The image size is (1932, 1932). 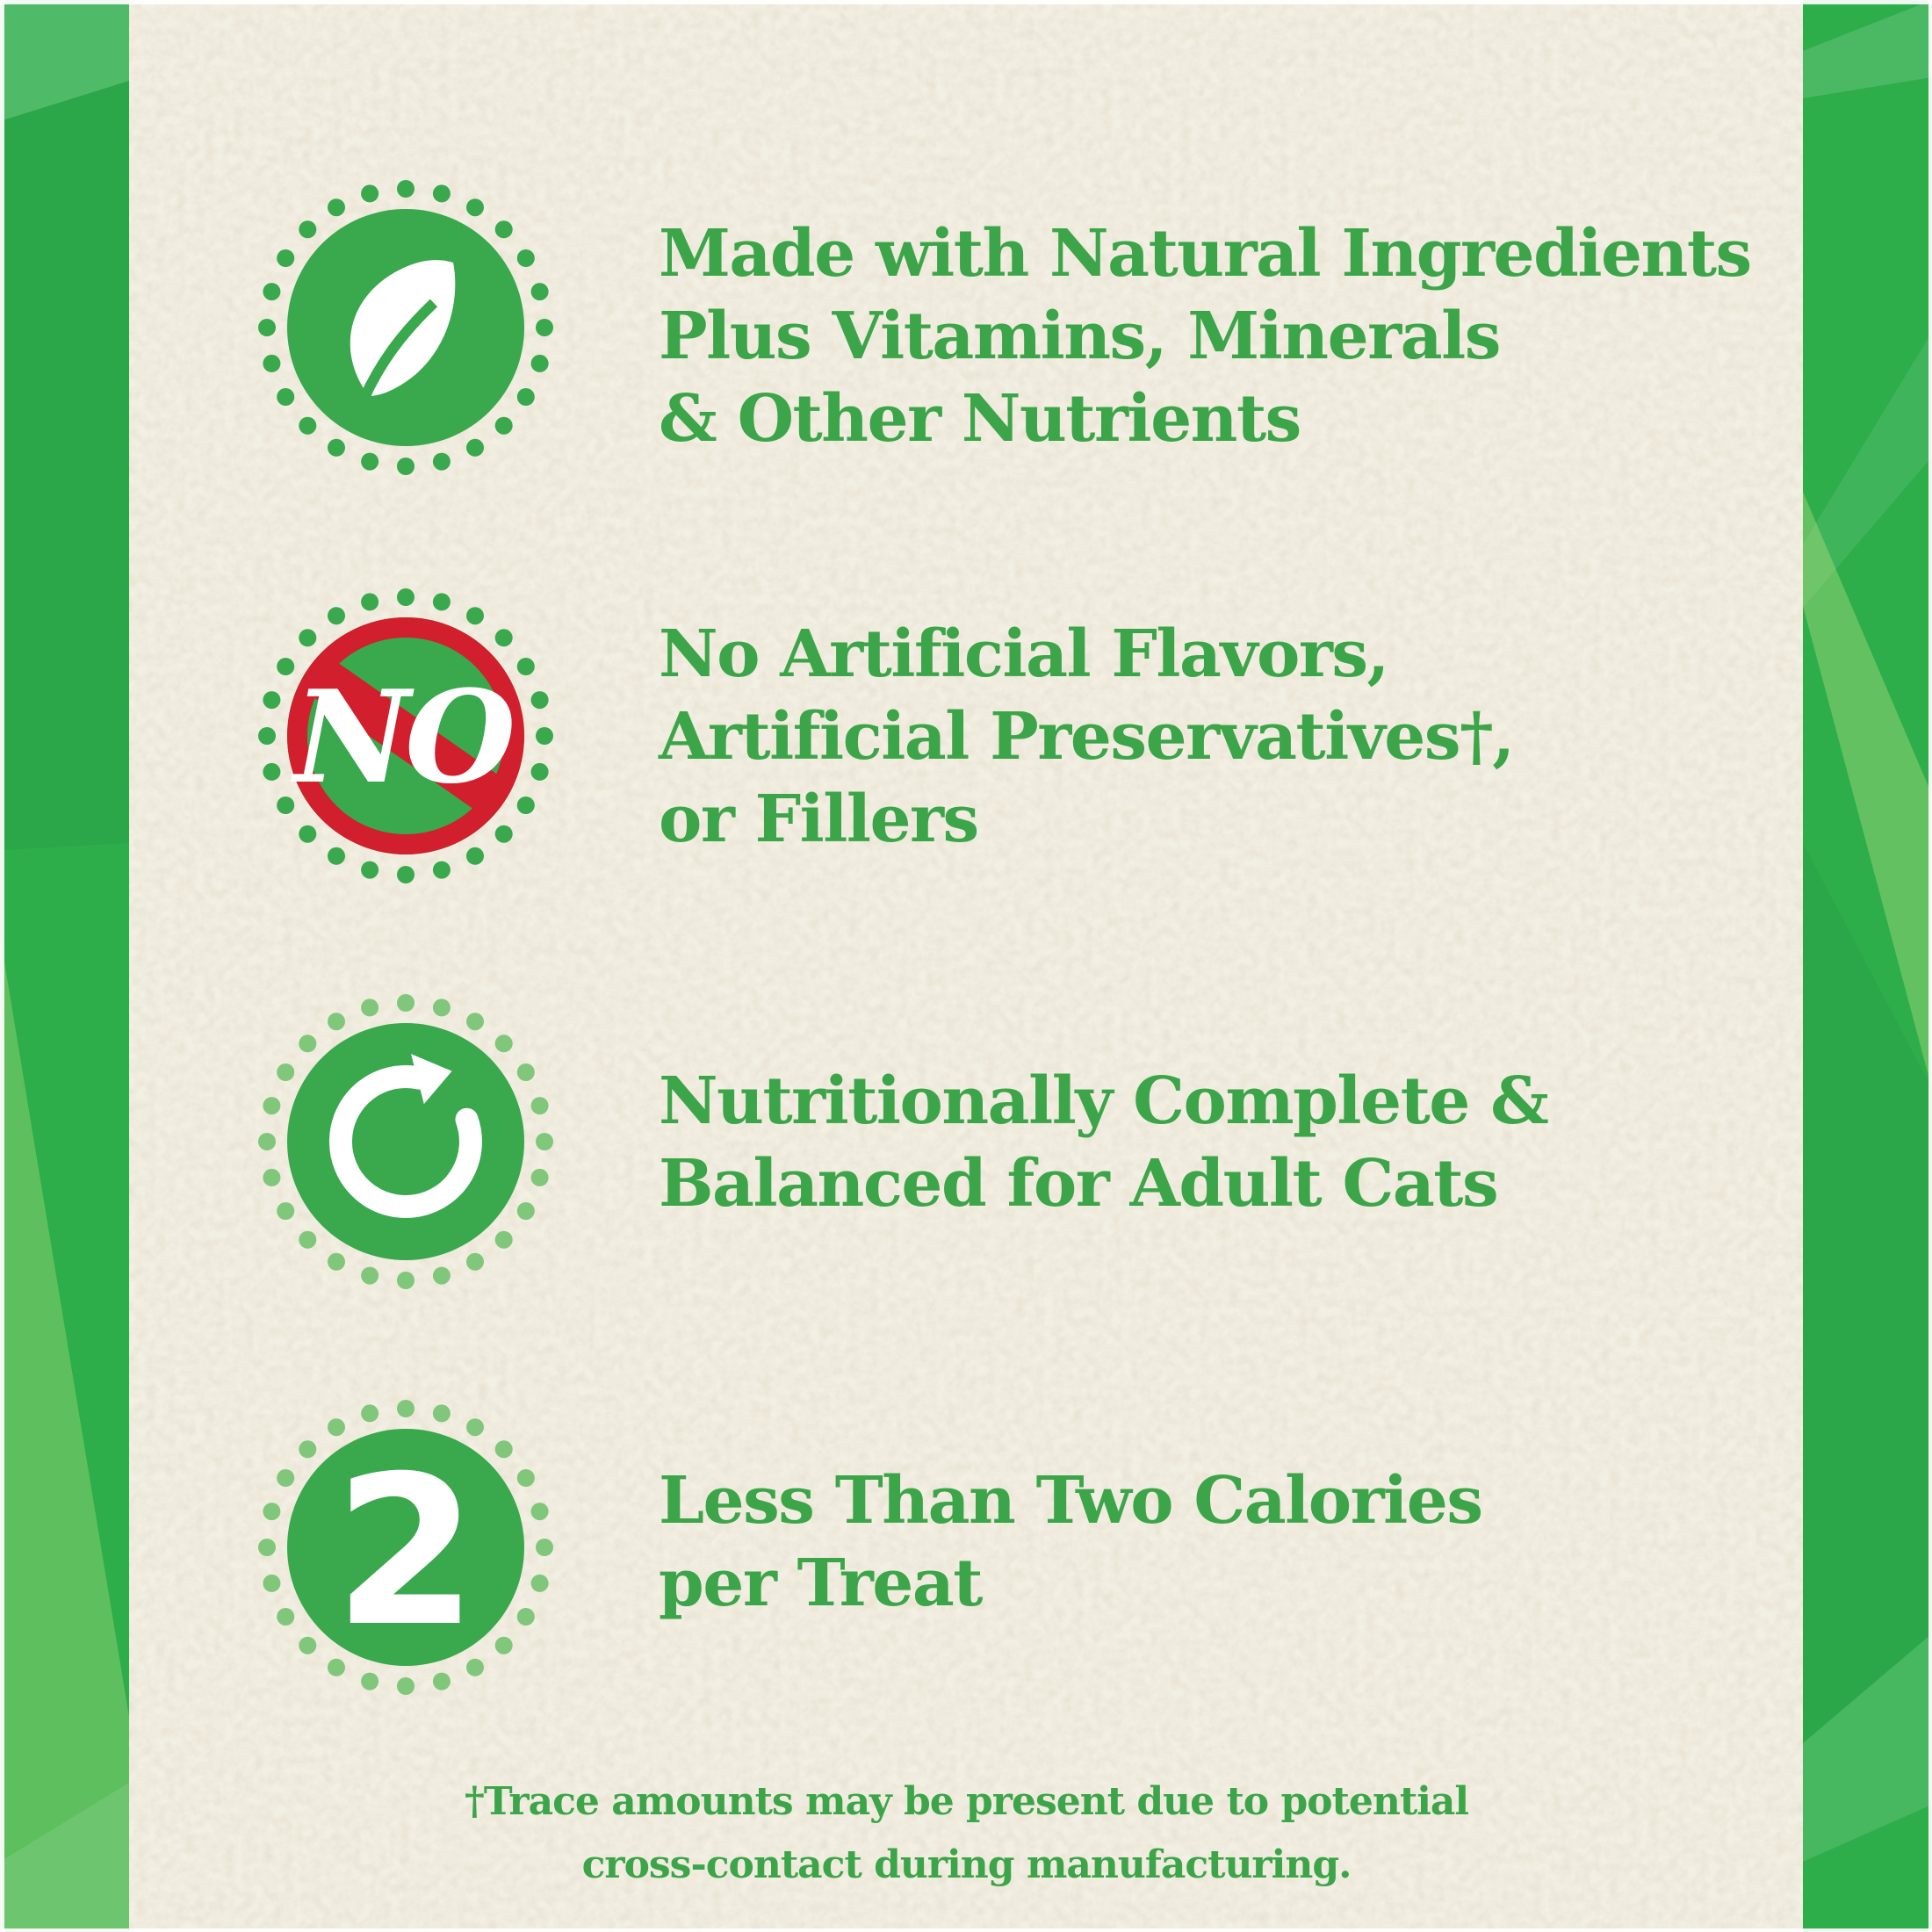 What do you see at coordinates (967, 1864) in the screenshot?
I see `footnote-line: cross-contact during manufacturing.` at bounding box center [967, 1864].